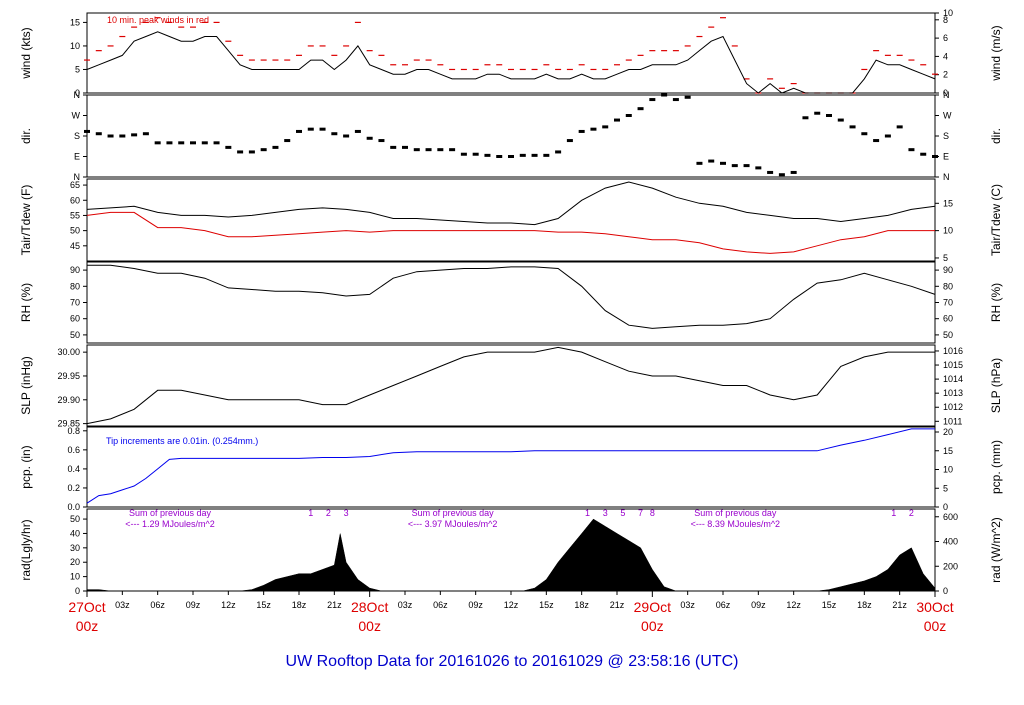  What do you see at coordinates (73, 450) in the screenshot?
I see `ytick-label-left-5: 0.6` at bounding box center [73, 450].